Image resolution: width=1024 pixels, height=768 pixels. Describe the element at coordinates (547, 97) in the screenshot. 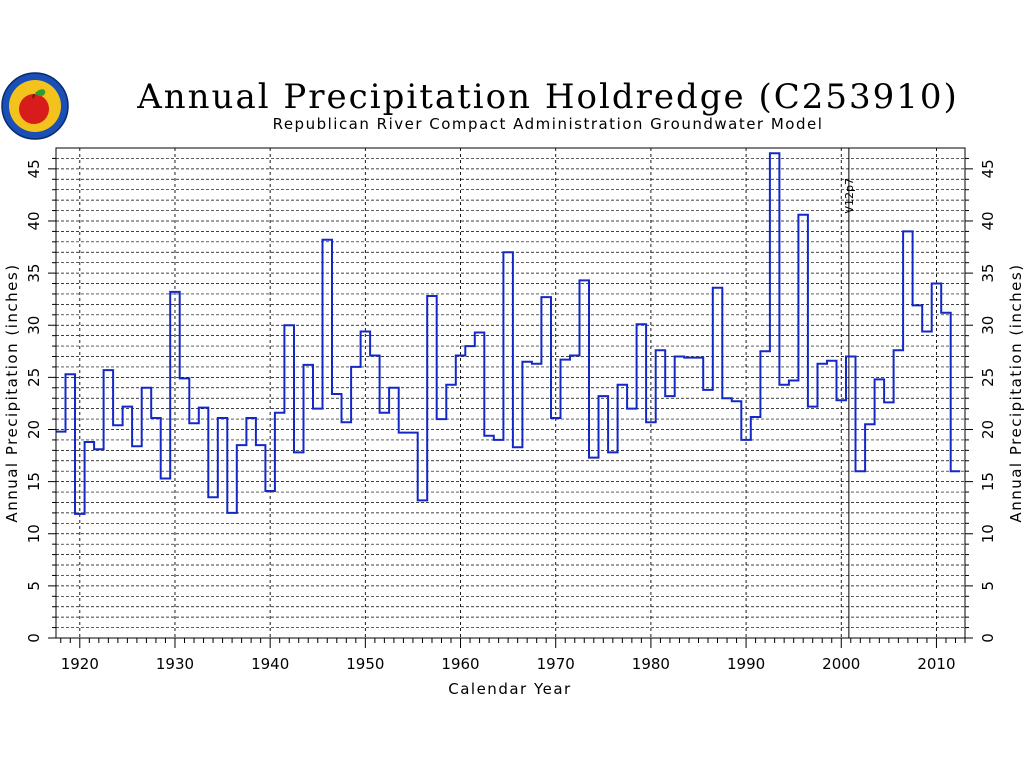

I see `chart-title: Annual Precipitation Holdredge (C253910)` at that location.